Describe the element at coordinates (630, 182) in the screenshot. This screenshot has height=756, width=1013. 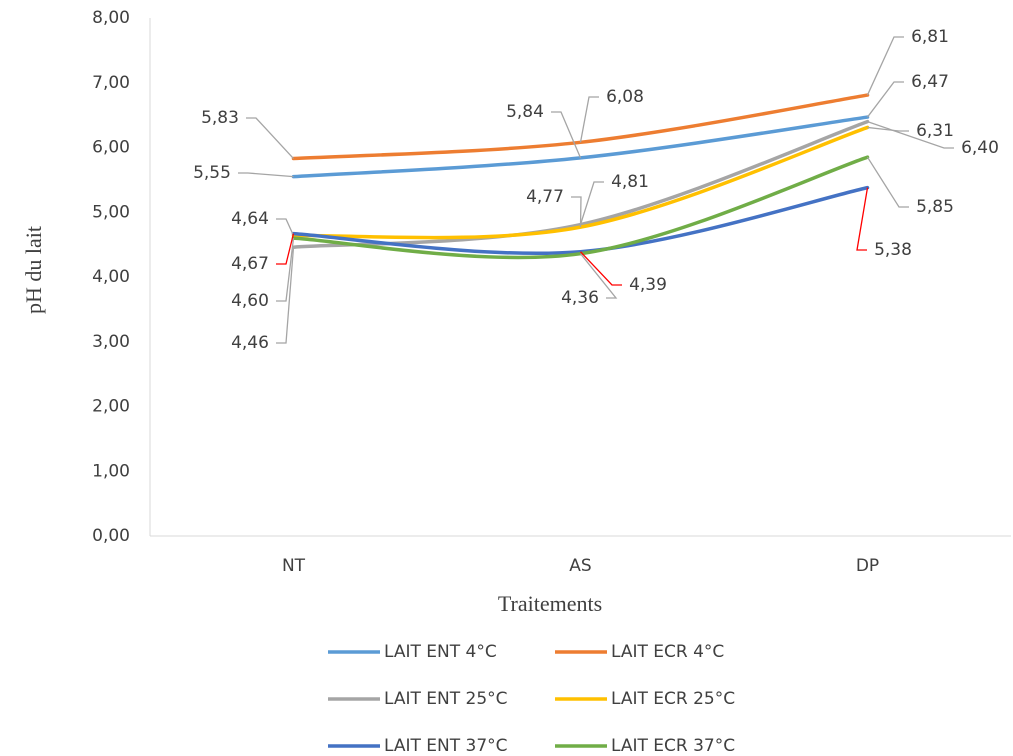
I see `data-label: 4,81` at that location.